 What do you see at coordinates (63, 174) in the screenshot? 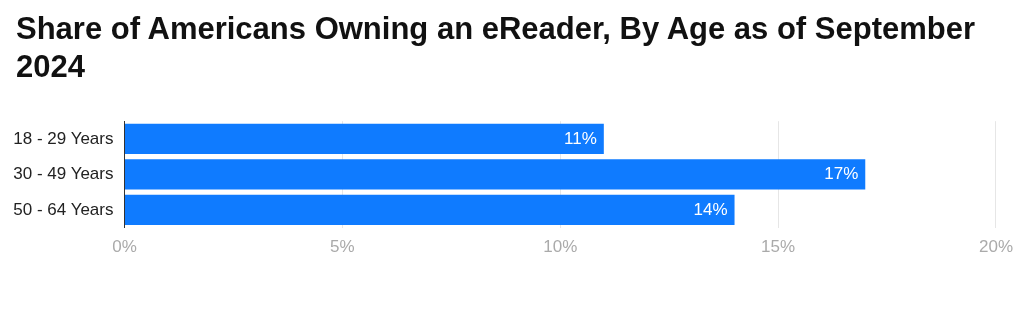
I see `y-tick-label: 30 - 49 Years` at bounding box center [63, 174].